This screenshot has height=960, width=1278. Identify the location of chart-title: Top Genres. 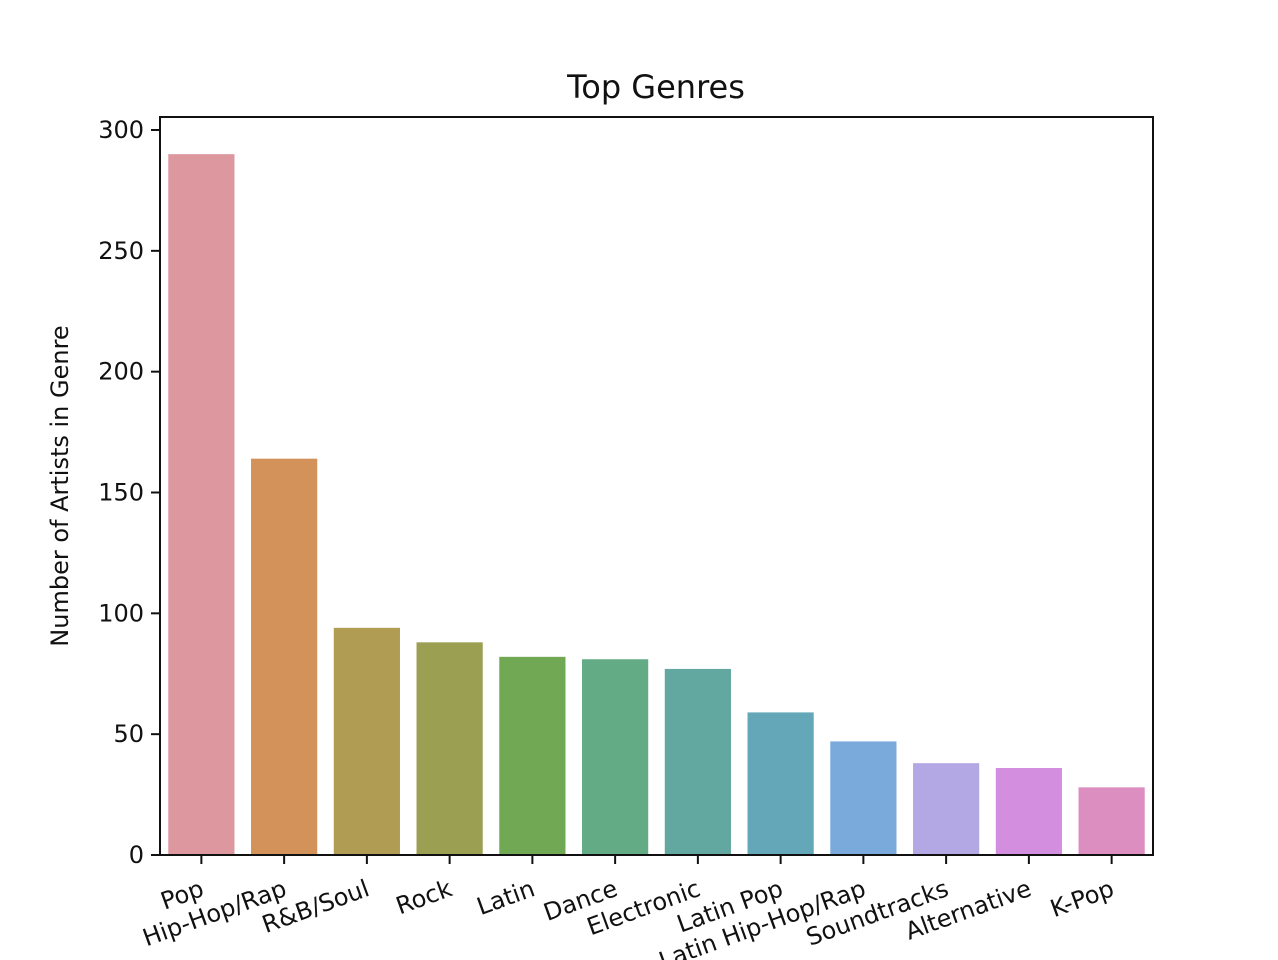
(655, 87).